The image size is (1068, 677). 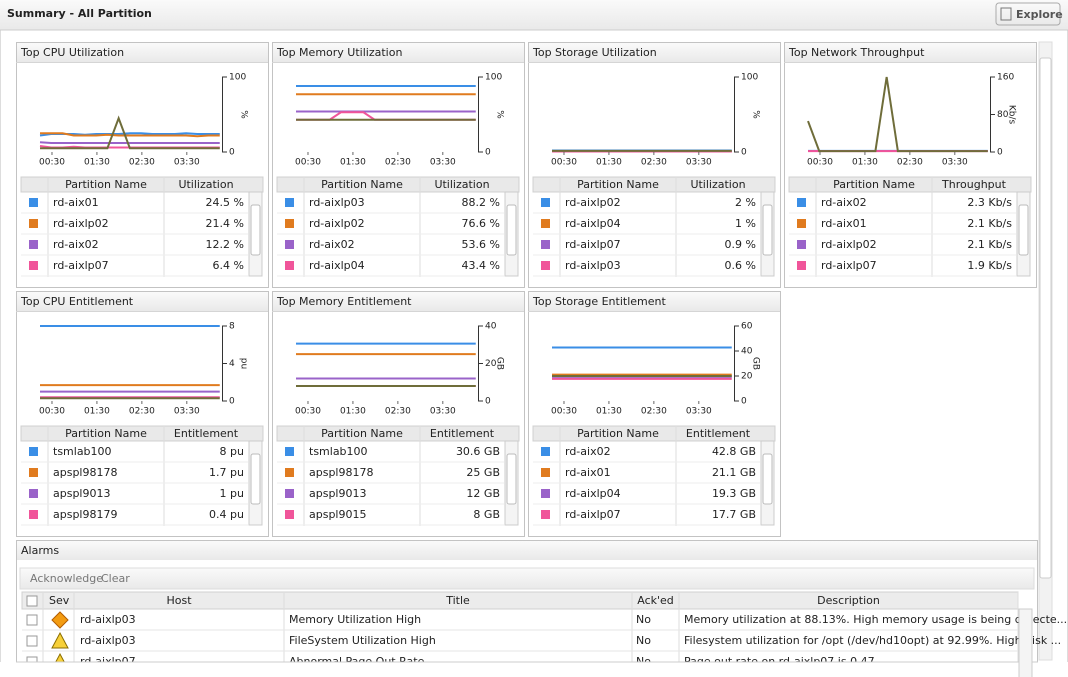 What do you see at coordinates (989, 265) in the screenshot?
I see `partition-value: 1.9 Kb/s` at bounding box center [989, 265].